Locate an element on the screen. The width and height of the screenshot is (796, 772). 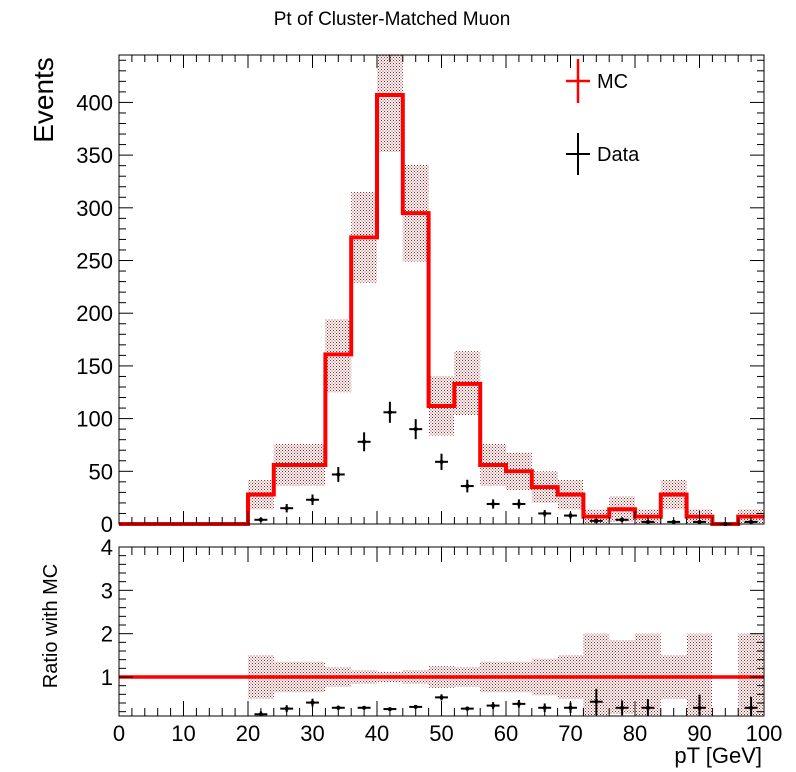
chart-title: Pt of Cluster-Matched Muon is located at coordinates (392, 19).